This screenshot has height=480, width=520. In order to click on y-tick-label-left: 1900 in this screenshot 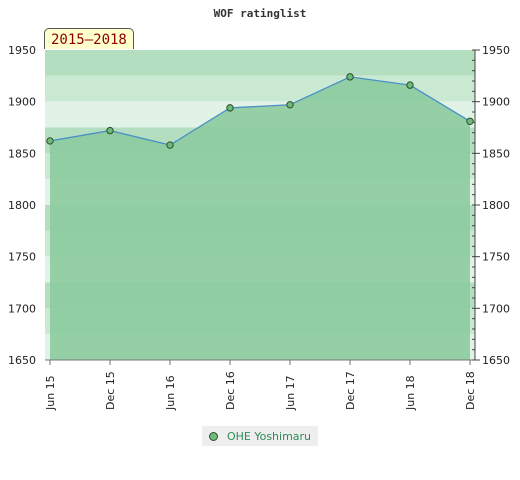, I will do `click(22, 102)`.